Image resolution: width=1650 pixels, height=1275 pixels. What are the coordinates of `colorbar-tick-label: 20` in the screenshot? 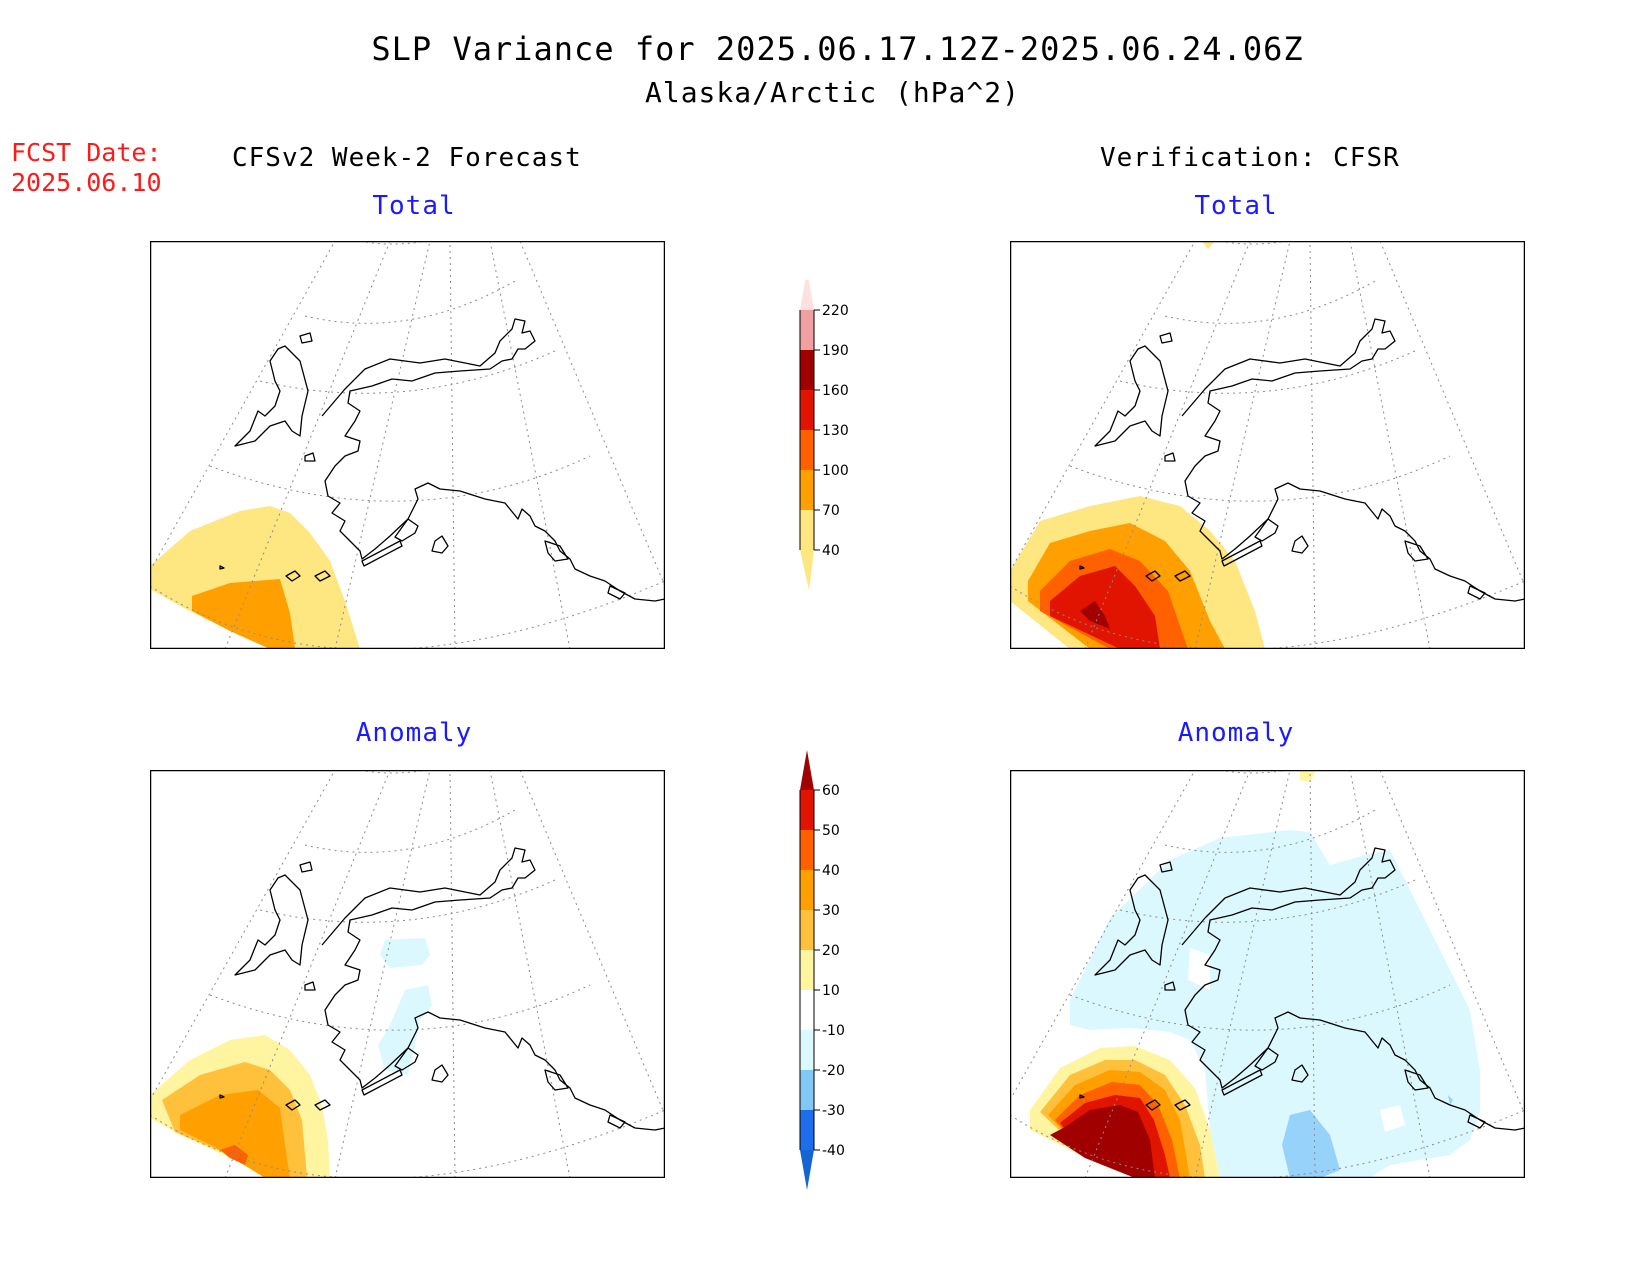 It's located at (831, 951).